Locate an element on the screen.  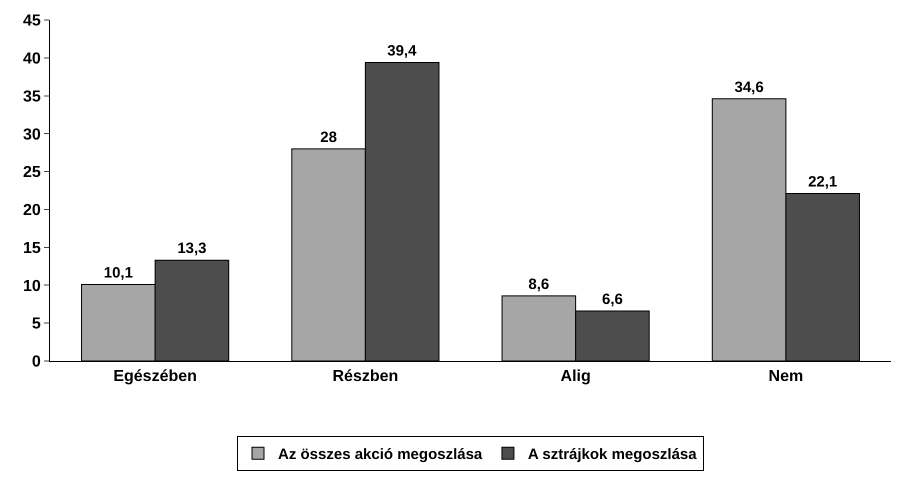
data-label: 34,6 is located at coordinates (749, 87).